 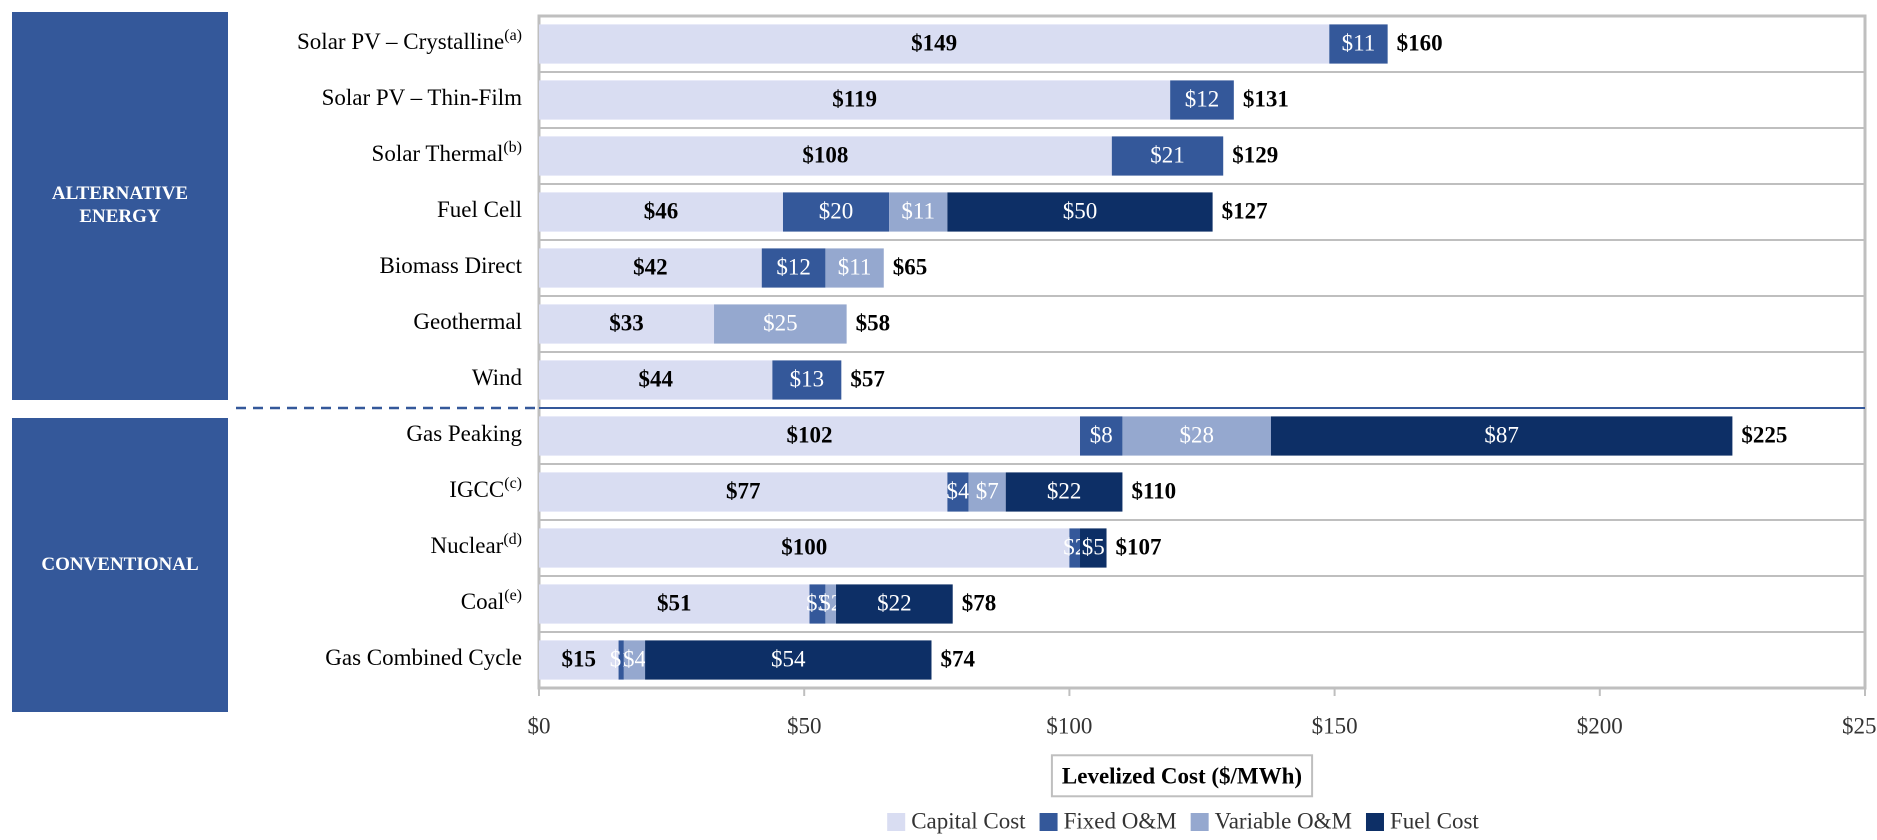 I want to click on x-tick-label: $150, so click(x=1335, y=725).